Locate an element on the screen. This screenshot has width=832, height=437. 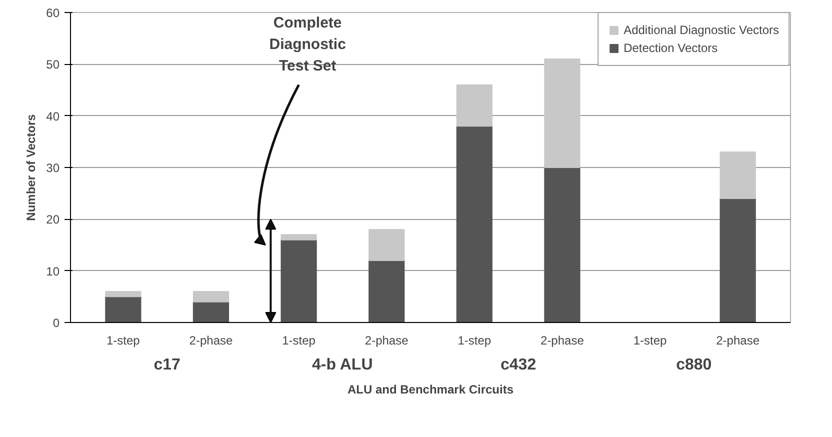
text: c17 is located at coordinates (167, 365).